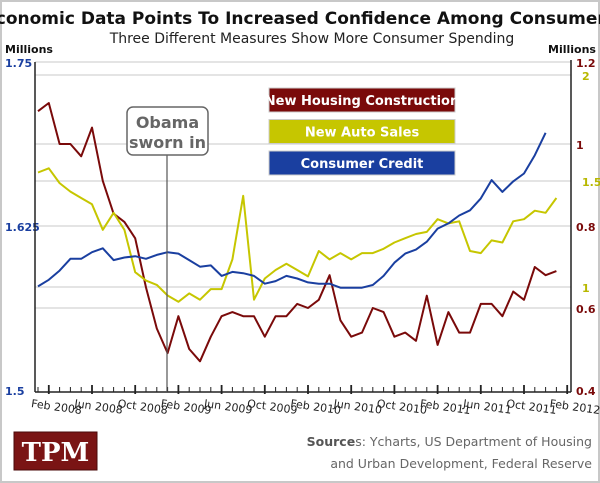  What do you see at coordinates (22, 227) in the screenshot?
I see `left-tick-label: 1.625` at bounding box center [22, 227].